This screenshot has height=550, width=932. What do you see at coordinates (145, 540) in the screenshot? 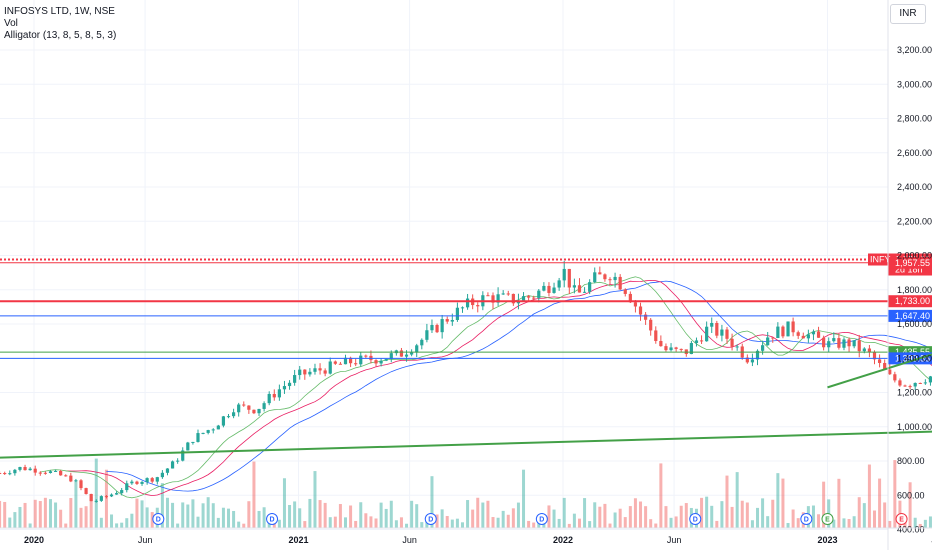
I see `x-tick-label: Jun` at bounding box center [145, 540].